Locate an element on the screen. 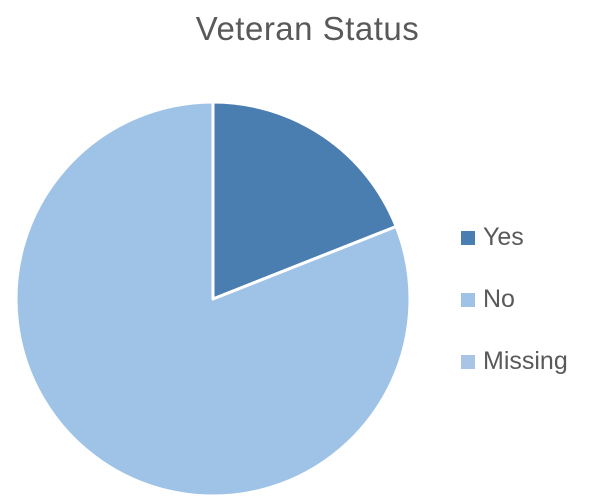 This screenshot has width=615, height=504. legend-swatch-yes is located at coordinates (468, 237).